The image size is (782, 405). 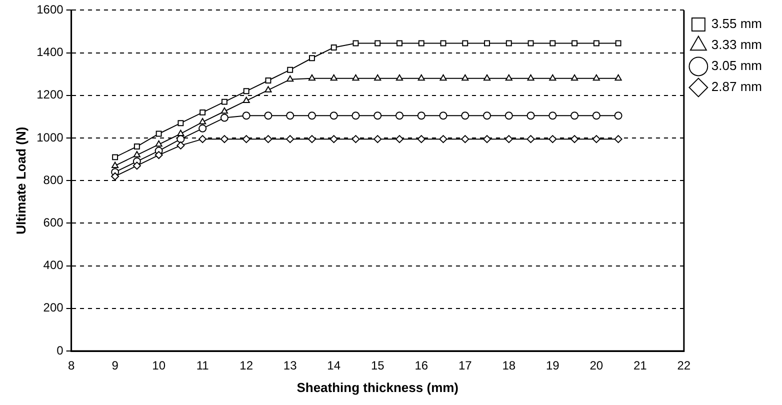 I want to click on x-tick-label: 11, so click(x=203, y=365).